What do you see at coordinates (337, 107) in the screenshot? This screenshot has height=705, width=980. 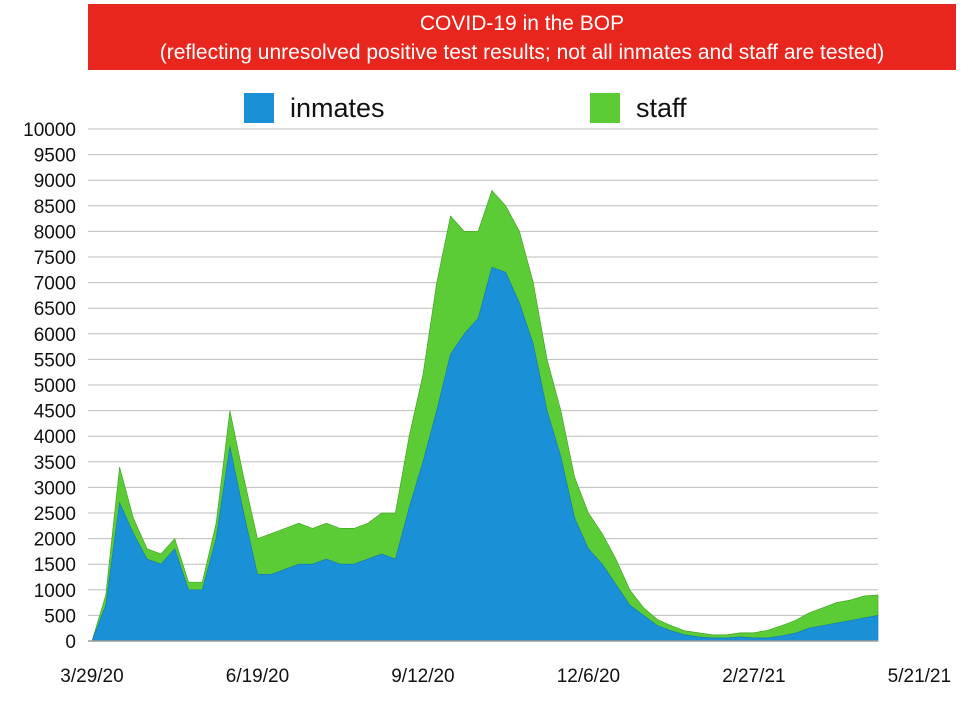 I see `legend-label-inmates: inmates` at bounding box center [337, 107].